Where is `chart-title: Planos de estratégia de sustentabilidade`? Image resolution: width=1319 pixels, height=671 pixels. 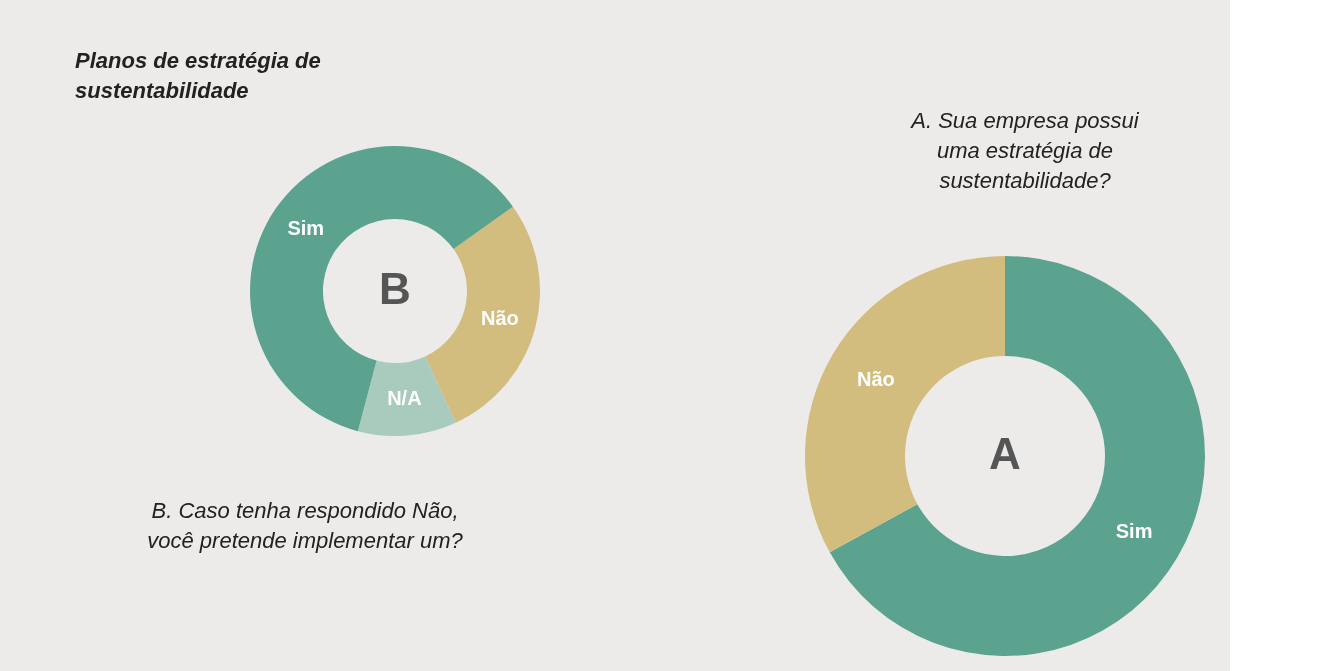 chart-title: Planos de estratégia de sustentabilidade is located at coordinates (198, 75).